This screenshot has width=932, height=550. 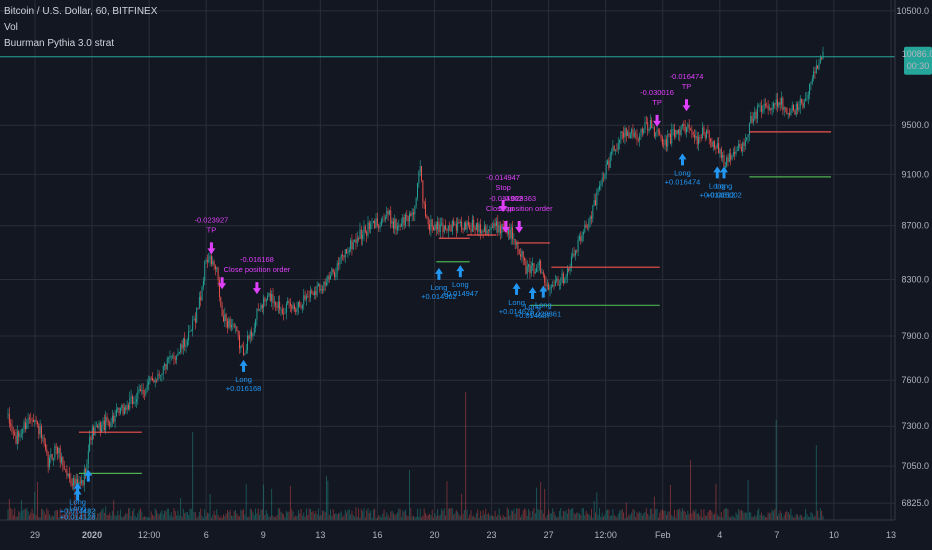 What do you see at coordinates (723, 172) in the screenshot?
I see `long-entry-arrow` at bounding box center [723, 172].